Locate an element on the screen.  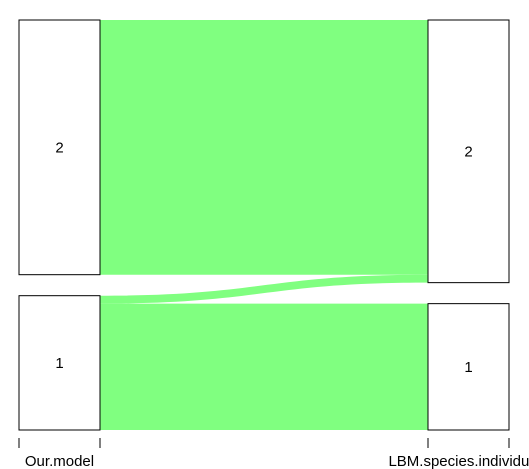
stratum-label-1-2: 2 is located at coordinates (468, 151).